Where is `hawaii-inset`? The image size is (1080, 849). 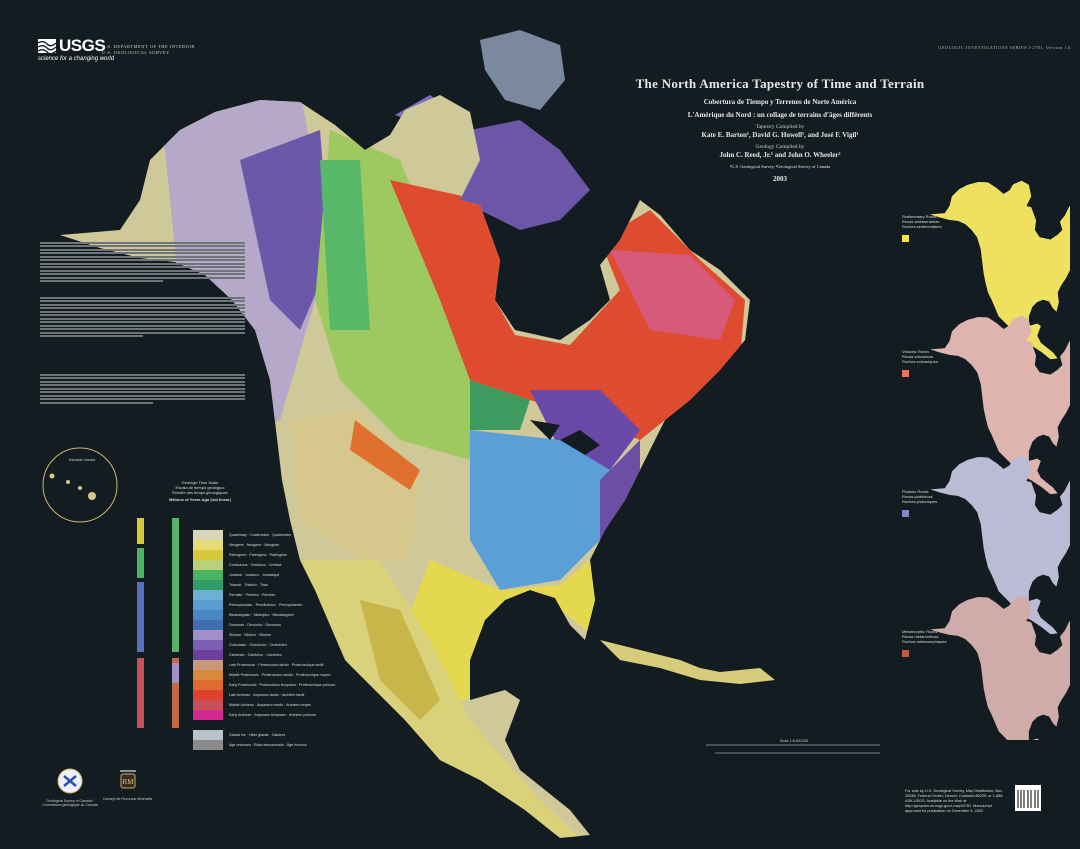 hawaii-inset is located at coordinates (80, 485).